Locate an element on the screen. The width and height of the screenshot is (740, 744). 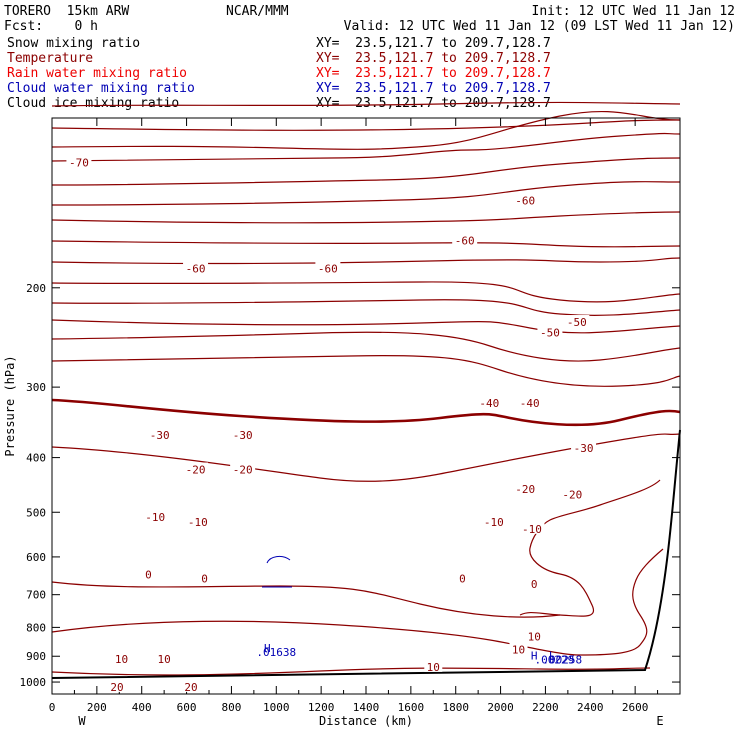
x-tick-label: 200 is located at coordinates (97, 707).